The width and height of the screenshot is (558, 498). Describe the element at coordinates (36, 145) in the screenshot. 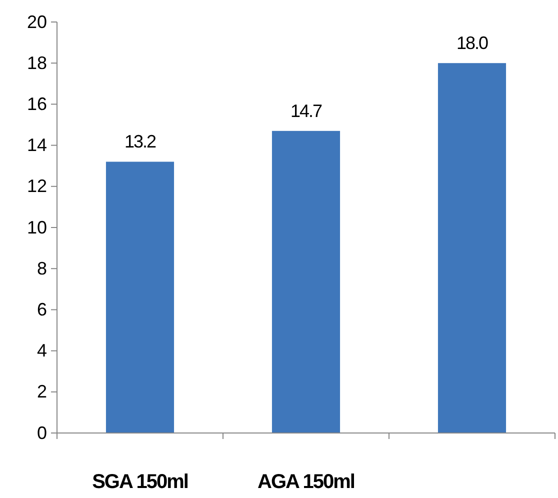

I see `y-tick-label: 14` at that location.